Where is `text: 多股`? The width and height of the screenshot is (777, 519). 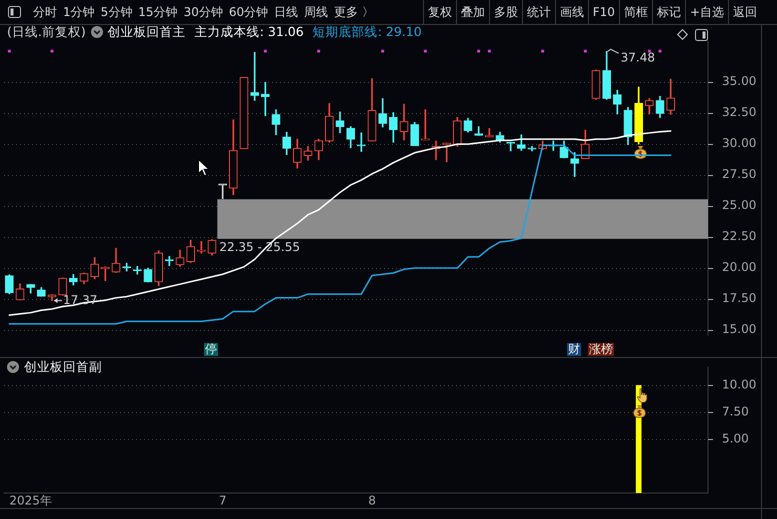 text: 多股 is located at coordinates (505, 12).